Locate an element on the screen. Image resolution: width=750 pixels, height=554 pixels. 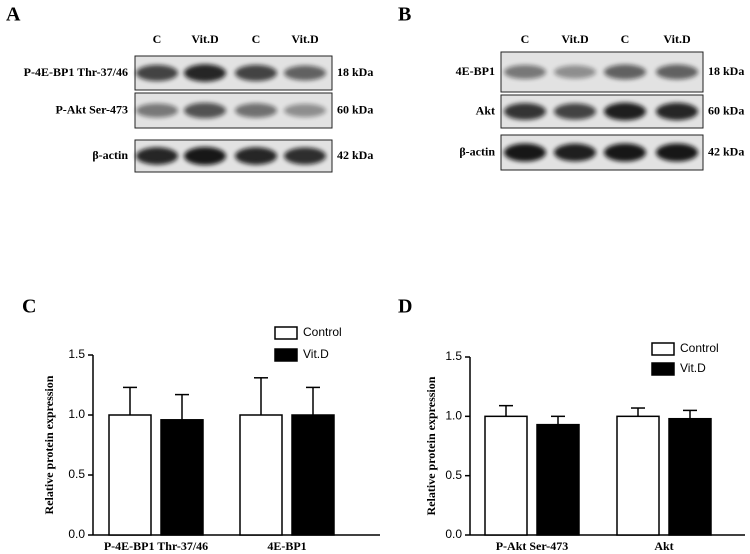
panel-label: A is located at coordinates (13, 15).